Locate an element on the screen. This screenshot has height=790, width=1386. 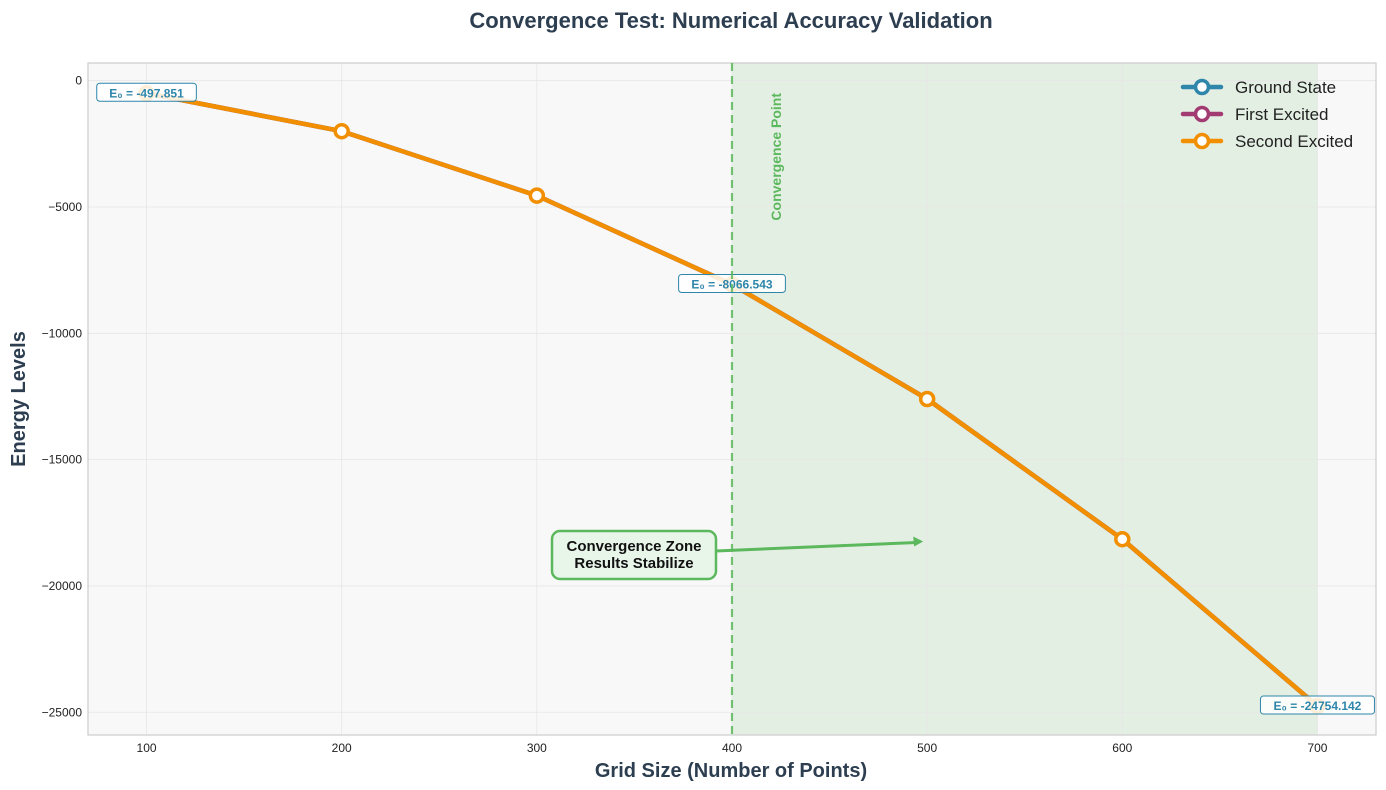
legend-item-ground-state: Ground State is located at coordinates (1258, 87).